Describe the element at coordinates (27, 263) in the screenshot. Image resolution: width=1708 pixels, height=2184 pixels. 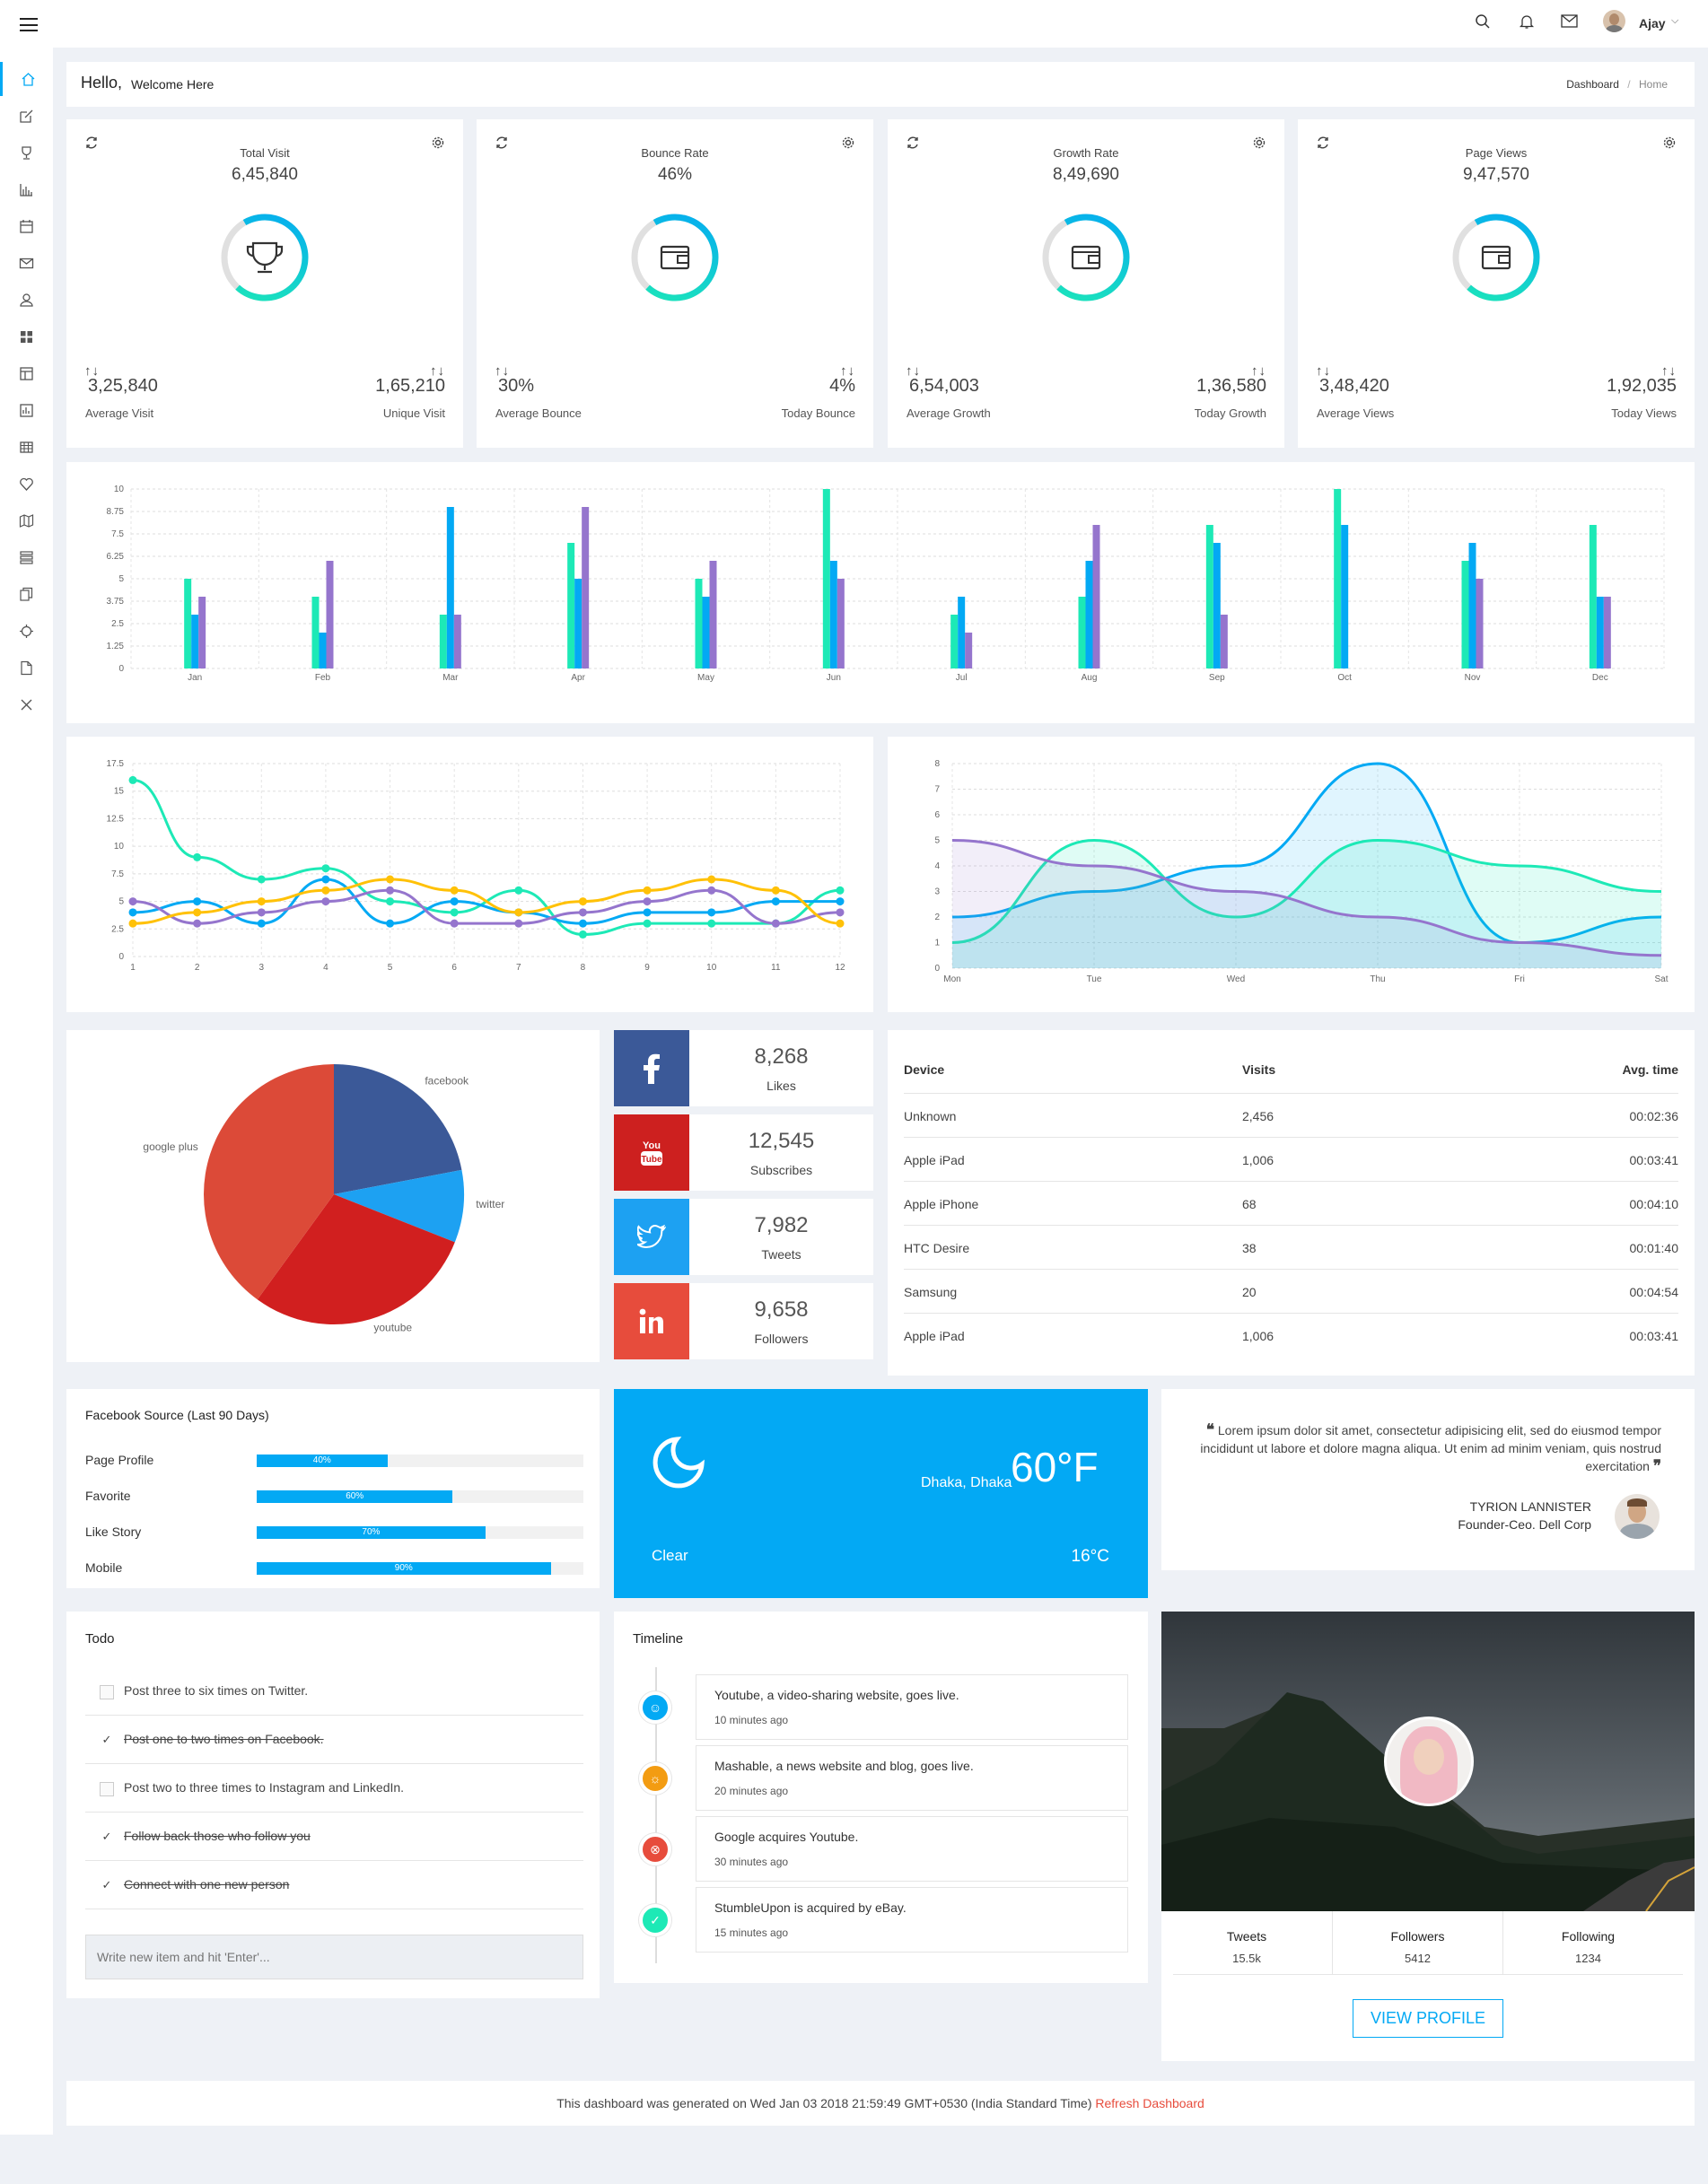
I see `sidebar-item-mail` at that location.